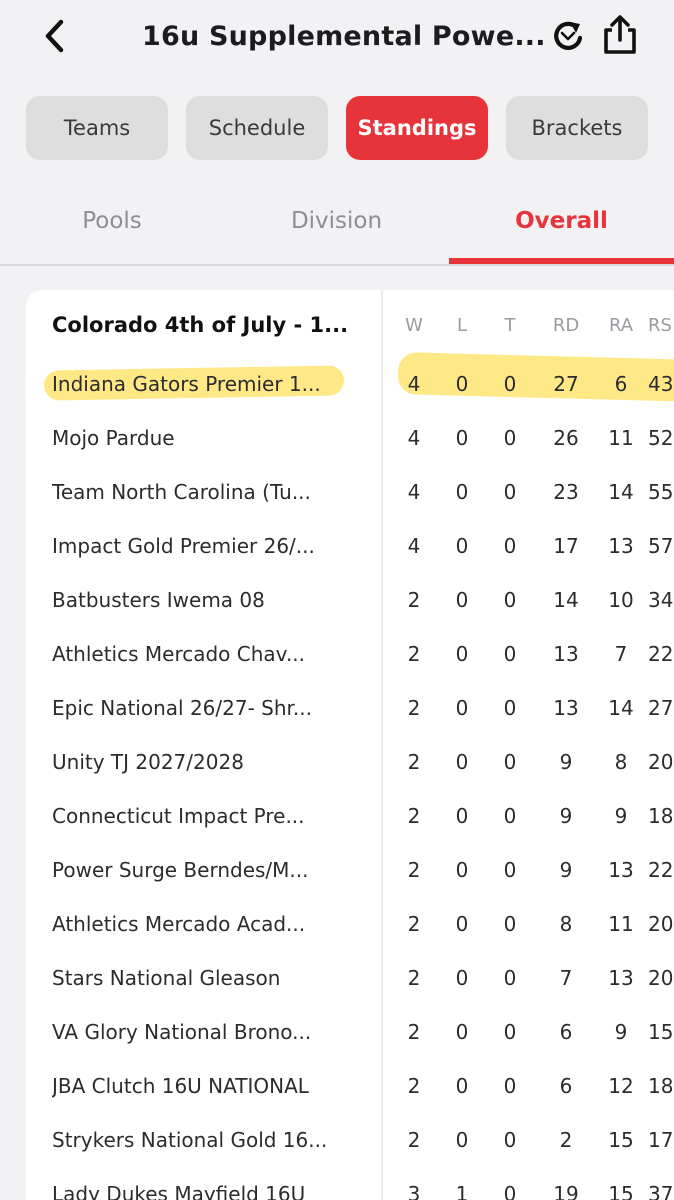 The image size is (674, 1200). I want to click on standings-subtabs: Pools Division Overall, so click(337, 225).